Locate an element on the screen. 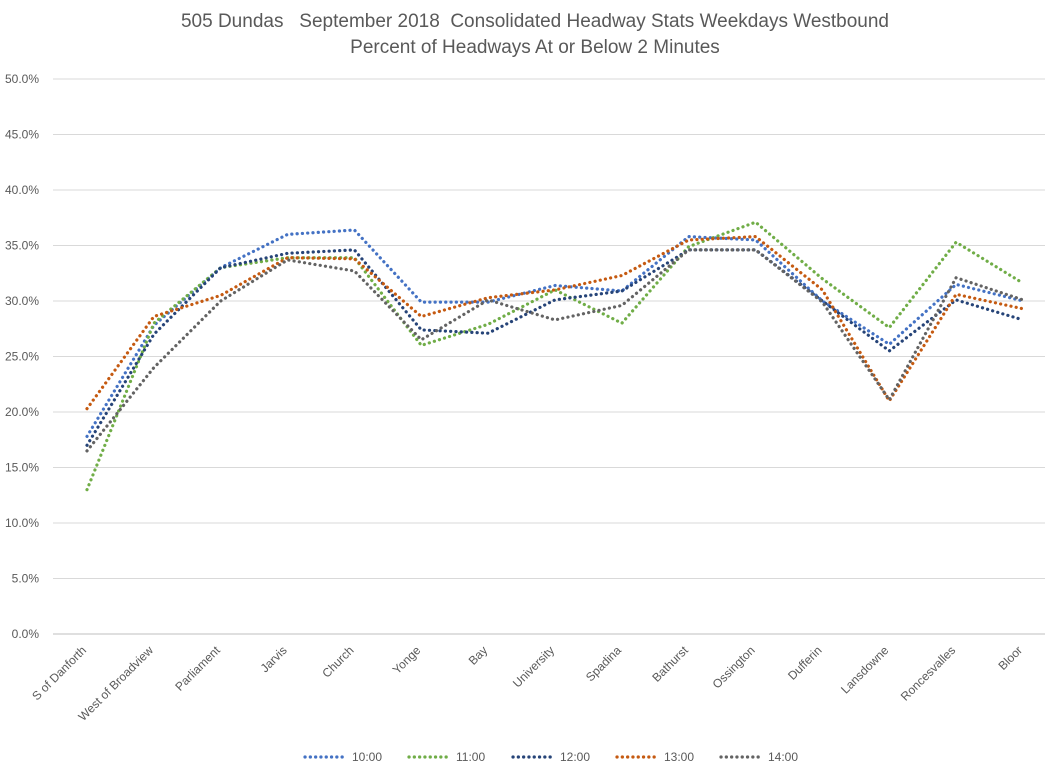 Image resolution: width=1045 pixels, height=774 pixels. legend-item: 13:00 is located at coordinates (654, 757).